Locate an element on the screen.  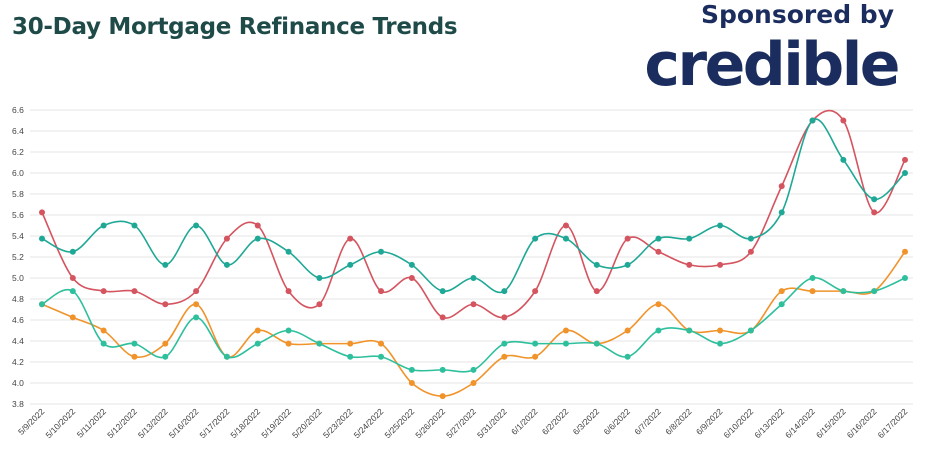
sponsor-logo: credible is located at coordinates (772, 65).